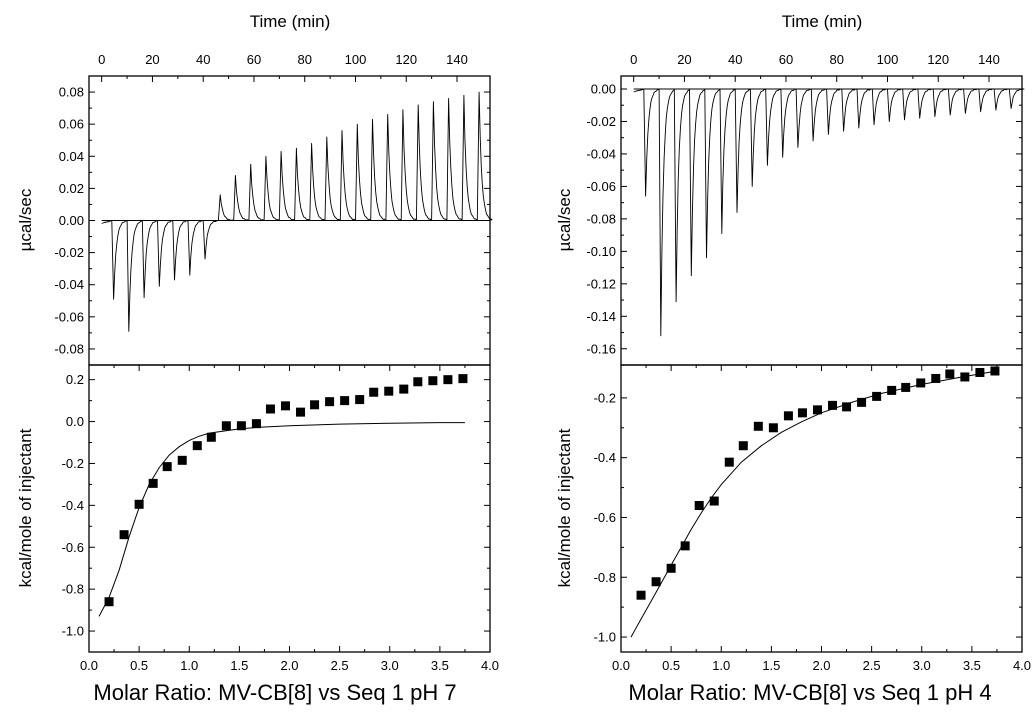 The height and width of the screenshot is (716, 1036). Describe the element at coordinates (203, 59) in the screenshot. I see `left-top-x-tick-label: 40` at that location.